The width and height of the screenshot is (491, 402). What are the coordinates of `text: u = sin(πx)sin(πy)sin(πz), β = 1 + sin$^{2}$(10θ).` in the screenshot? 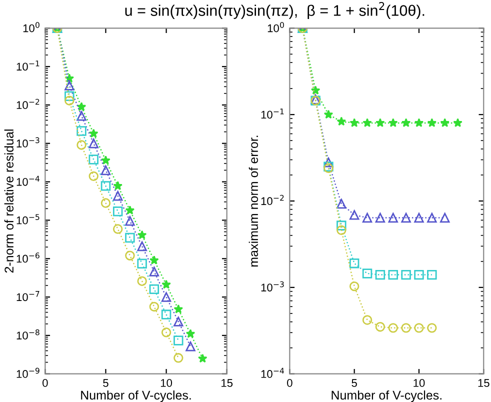 It's located at (274, 10).